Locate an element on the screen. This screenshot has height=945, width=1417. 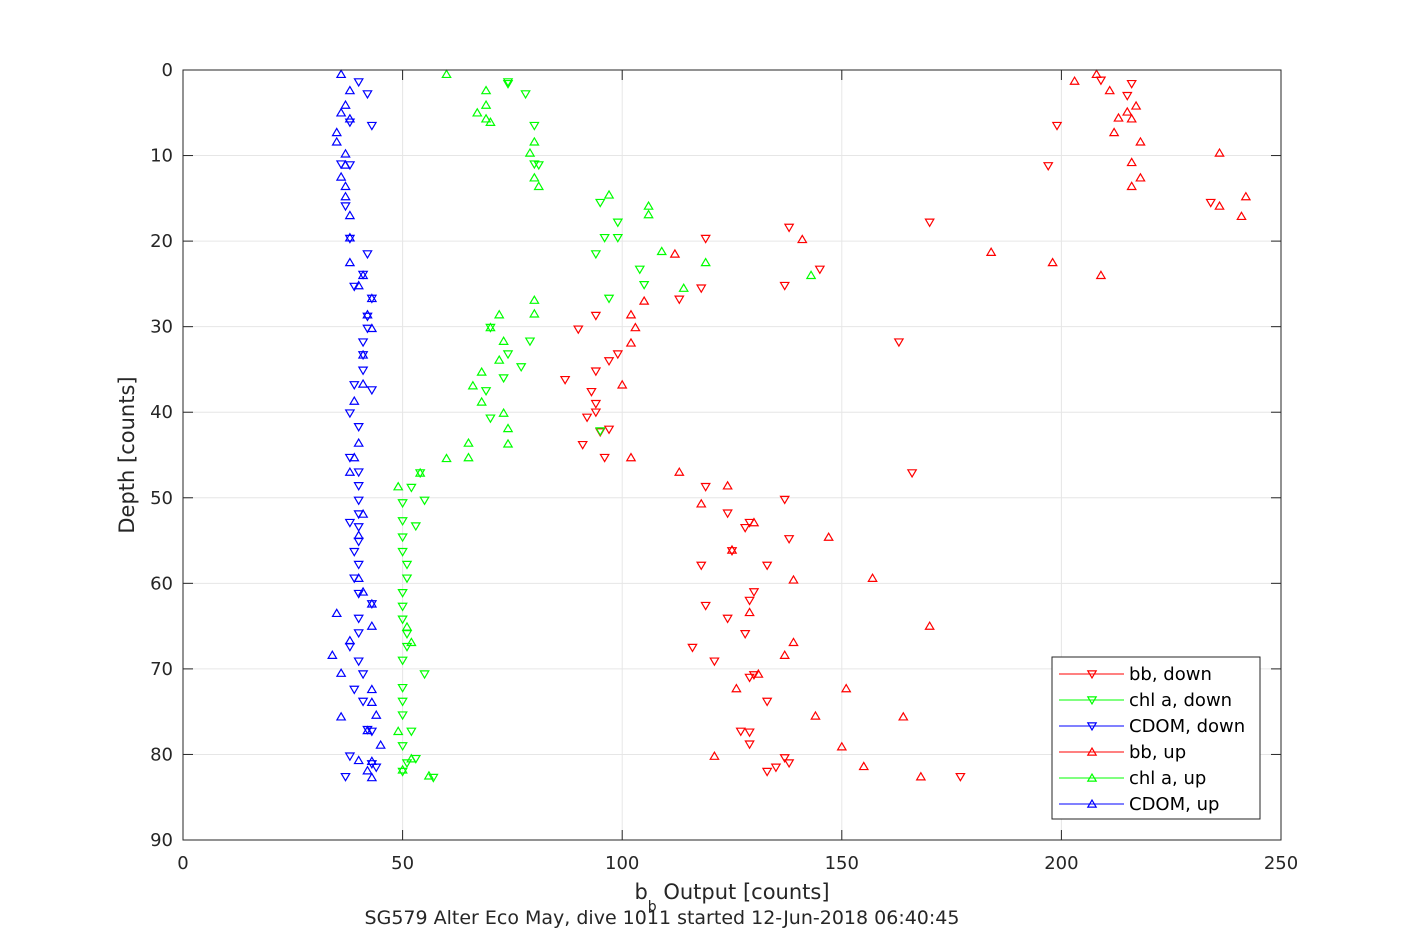
x-tick-label: 50 is located at coordinates (402, 863).